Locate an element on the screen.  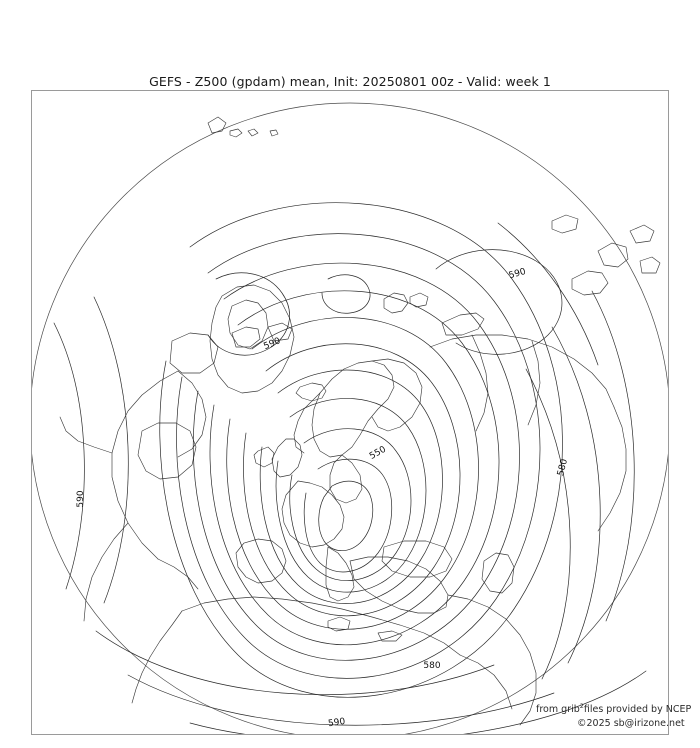
contour-label-550-center: 550 is located at coordinates (378, 453).